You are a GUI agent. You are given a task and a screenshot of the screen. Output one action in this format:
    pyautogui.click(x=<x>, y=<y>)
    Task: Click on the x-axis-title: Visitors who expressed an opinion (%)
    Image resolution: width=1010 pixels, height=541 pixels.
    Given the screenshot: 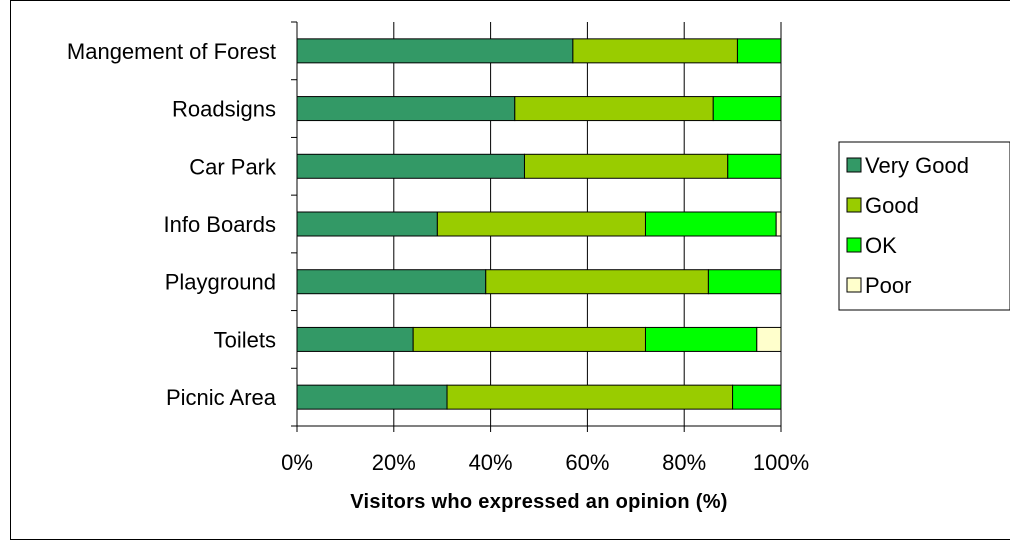 What is the action you would take?
    pyautogui.click(x=538, y=502)
    